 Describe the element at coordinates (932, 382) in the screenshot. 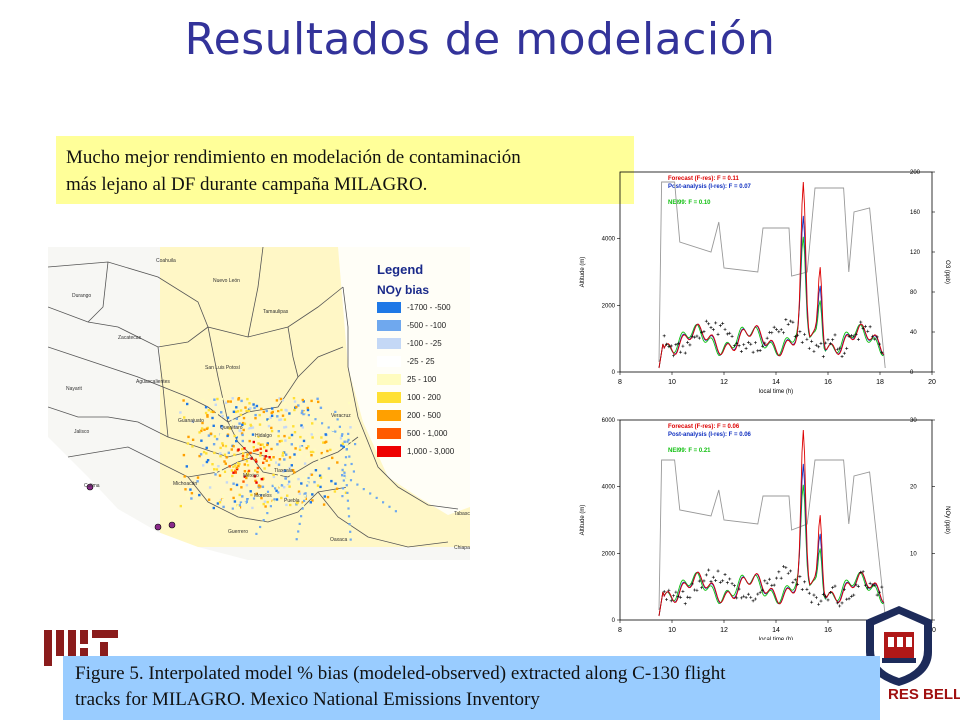

I see `x-tick-label: 20` at that location.